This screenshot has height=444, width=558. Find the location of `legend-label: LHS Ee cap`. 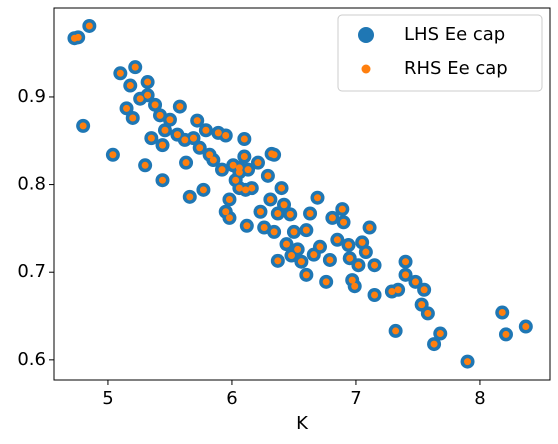

legend-label: LHS Ee cap is located at coordinates (454, 34).